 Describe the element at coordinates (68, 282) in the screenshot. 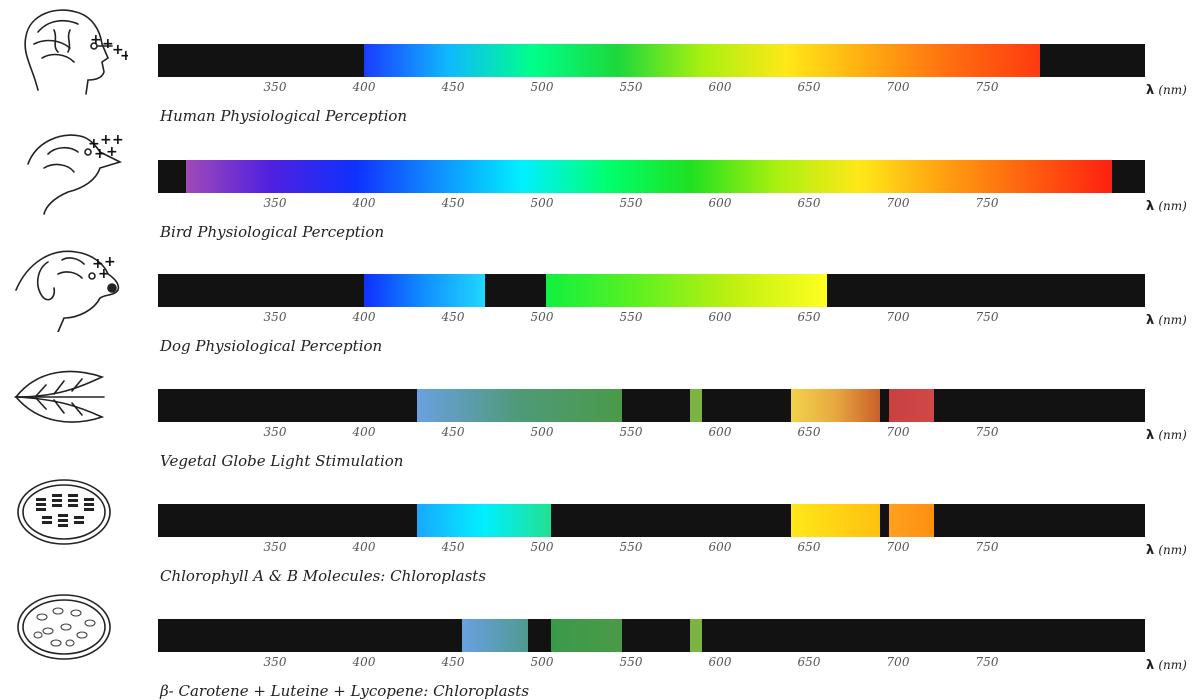

I see `dog-head-icon: + + +` at that location.